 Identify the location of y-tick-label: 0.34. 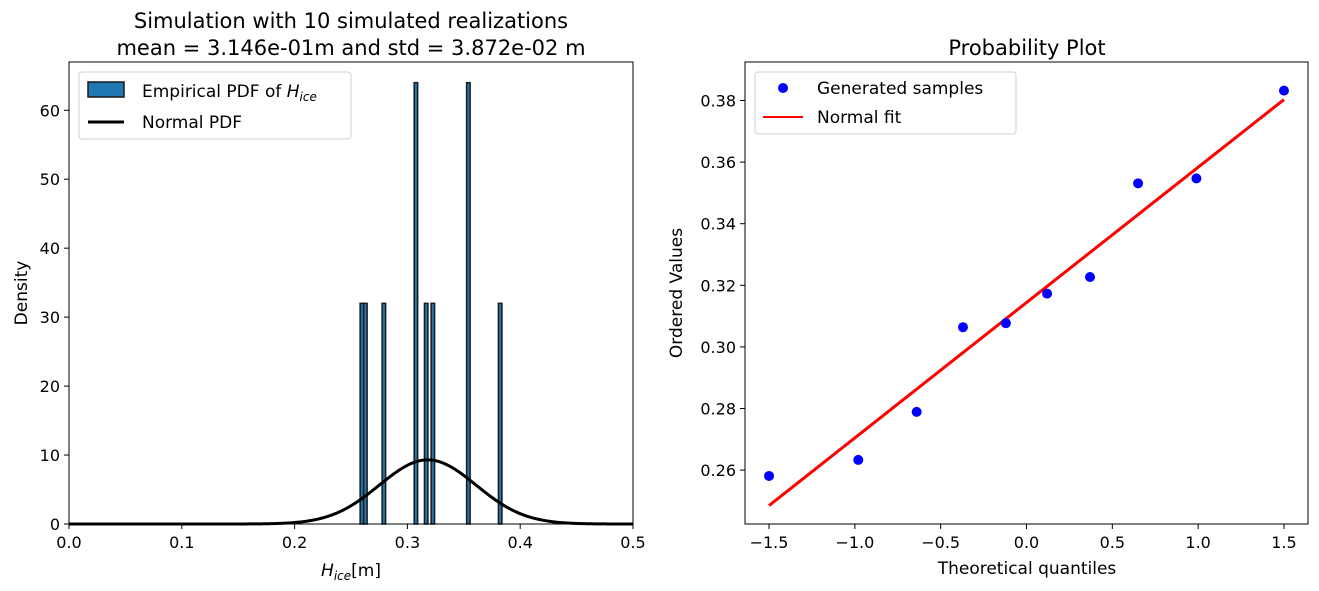
(718, 224).